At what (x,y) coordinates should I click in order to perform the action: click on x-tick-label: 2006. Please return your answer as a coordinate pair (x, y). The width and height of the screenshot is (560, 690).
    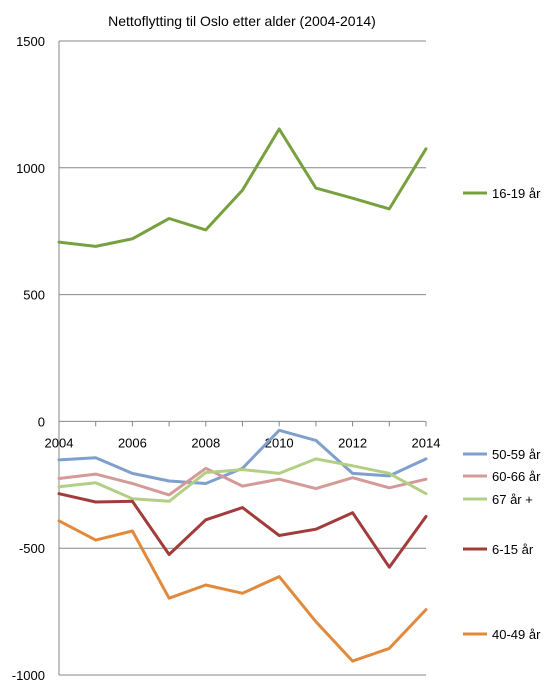
    Looking at the image, I should click on (132, 442).